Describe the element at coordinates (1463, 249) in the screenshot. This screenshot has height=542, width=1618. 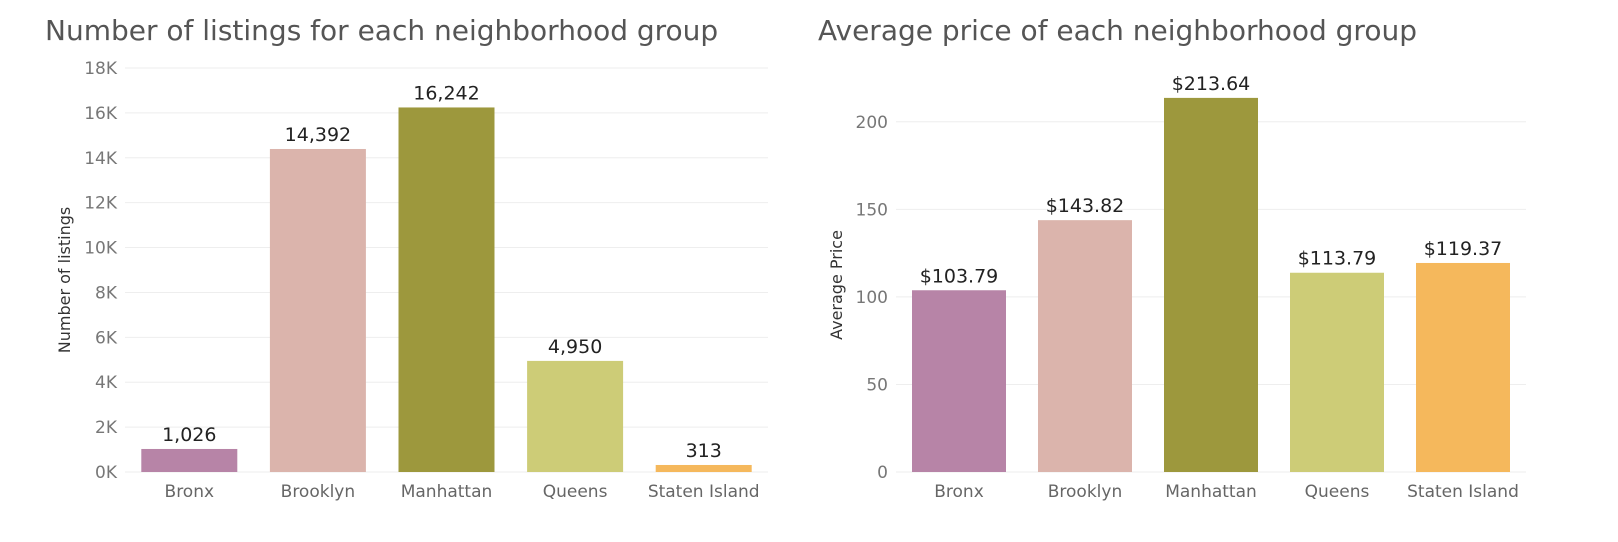
I see `data-label: $119.37` at that location.